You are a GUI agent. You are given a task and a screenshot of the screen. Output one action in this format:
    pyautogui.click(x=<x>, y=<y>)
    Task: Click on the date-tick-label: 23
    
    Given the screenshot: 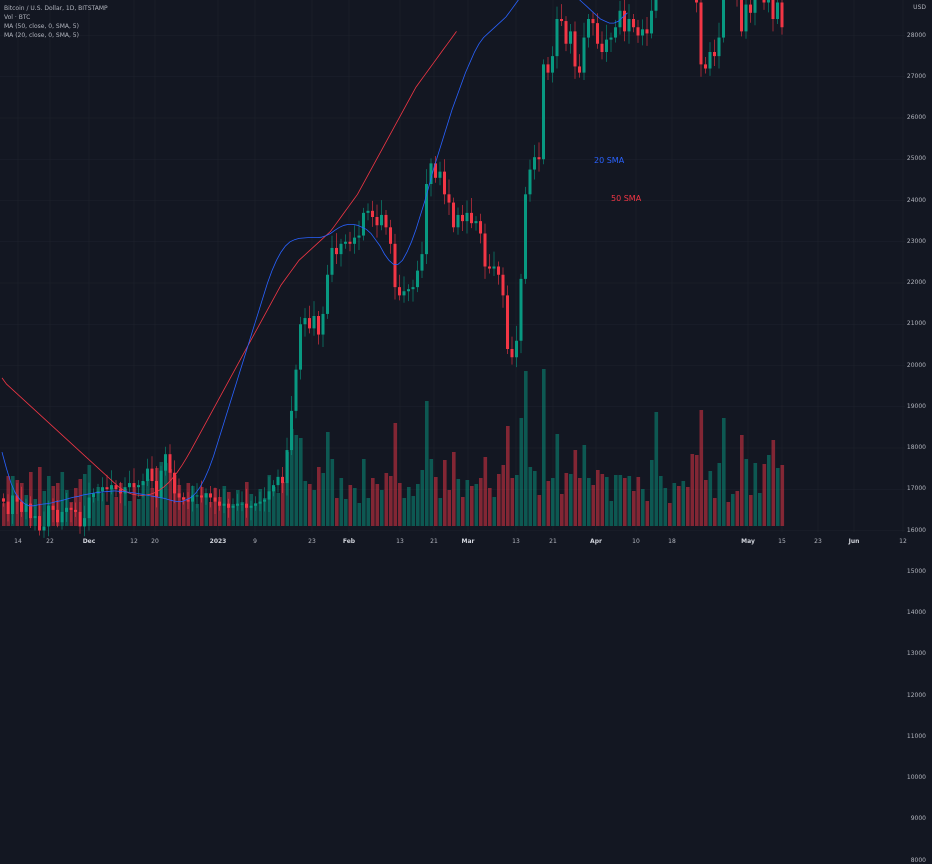 What is the action you would take?
    pyautogui.click(x=818, y=541)
    